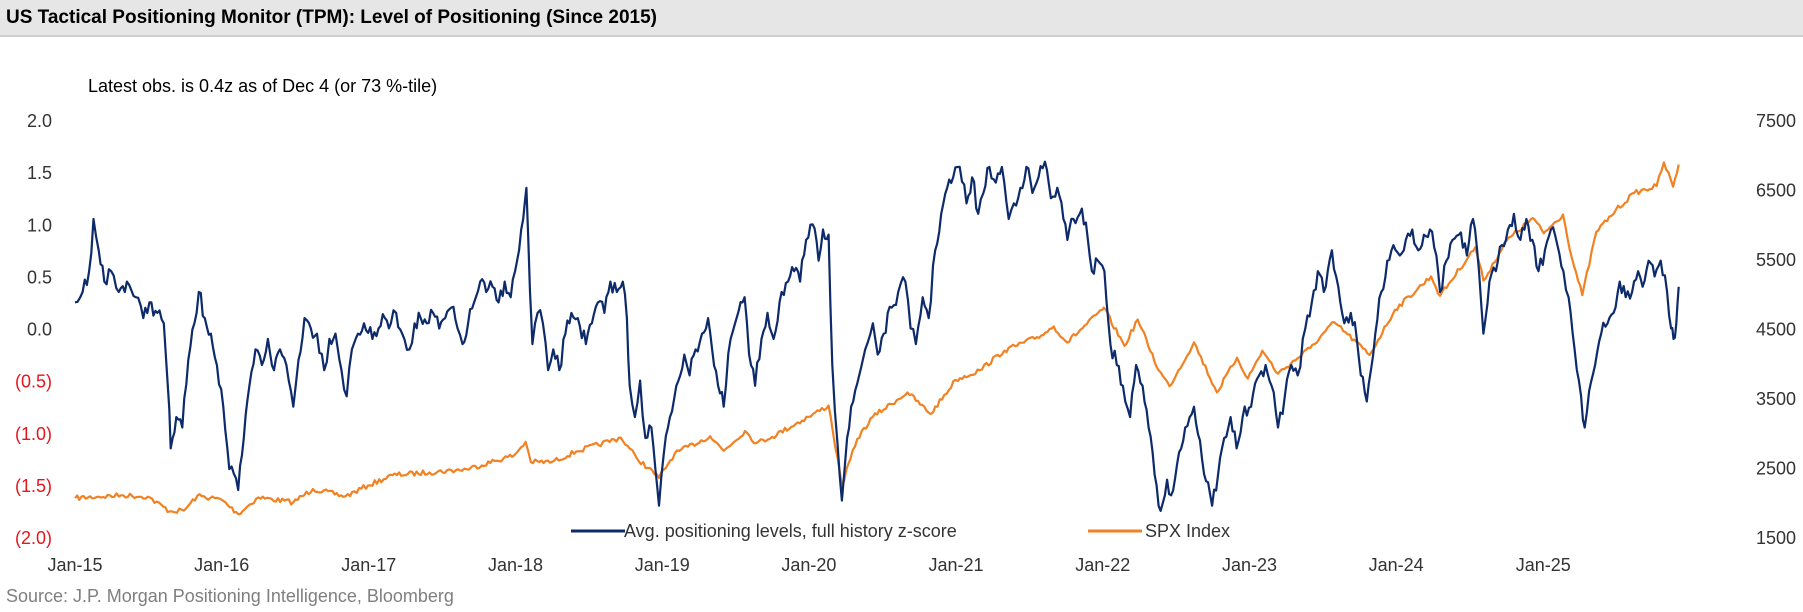  What do you see at coordinates (956, 565) in the screenshot?
I see `x-tick-label: Jan-21` at bounding box center [956, 565].